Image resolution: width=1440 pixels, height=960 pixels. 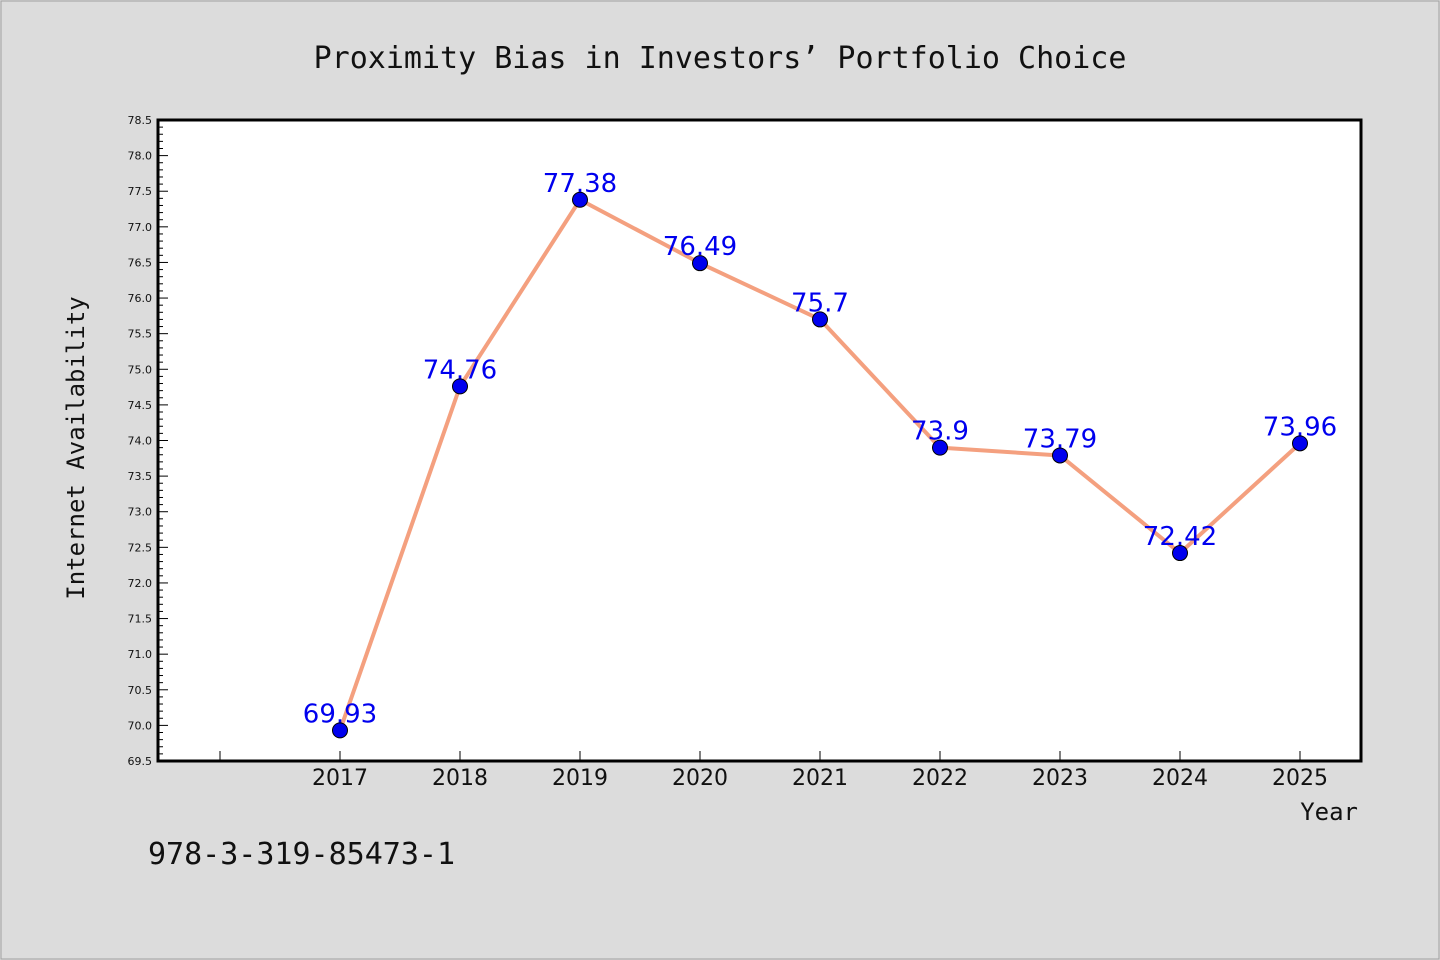 What do you see at coordinates (580, 184) in the screenshot?
I see `data-label: 77.38` at bounding box center [580, 184].